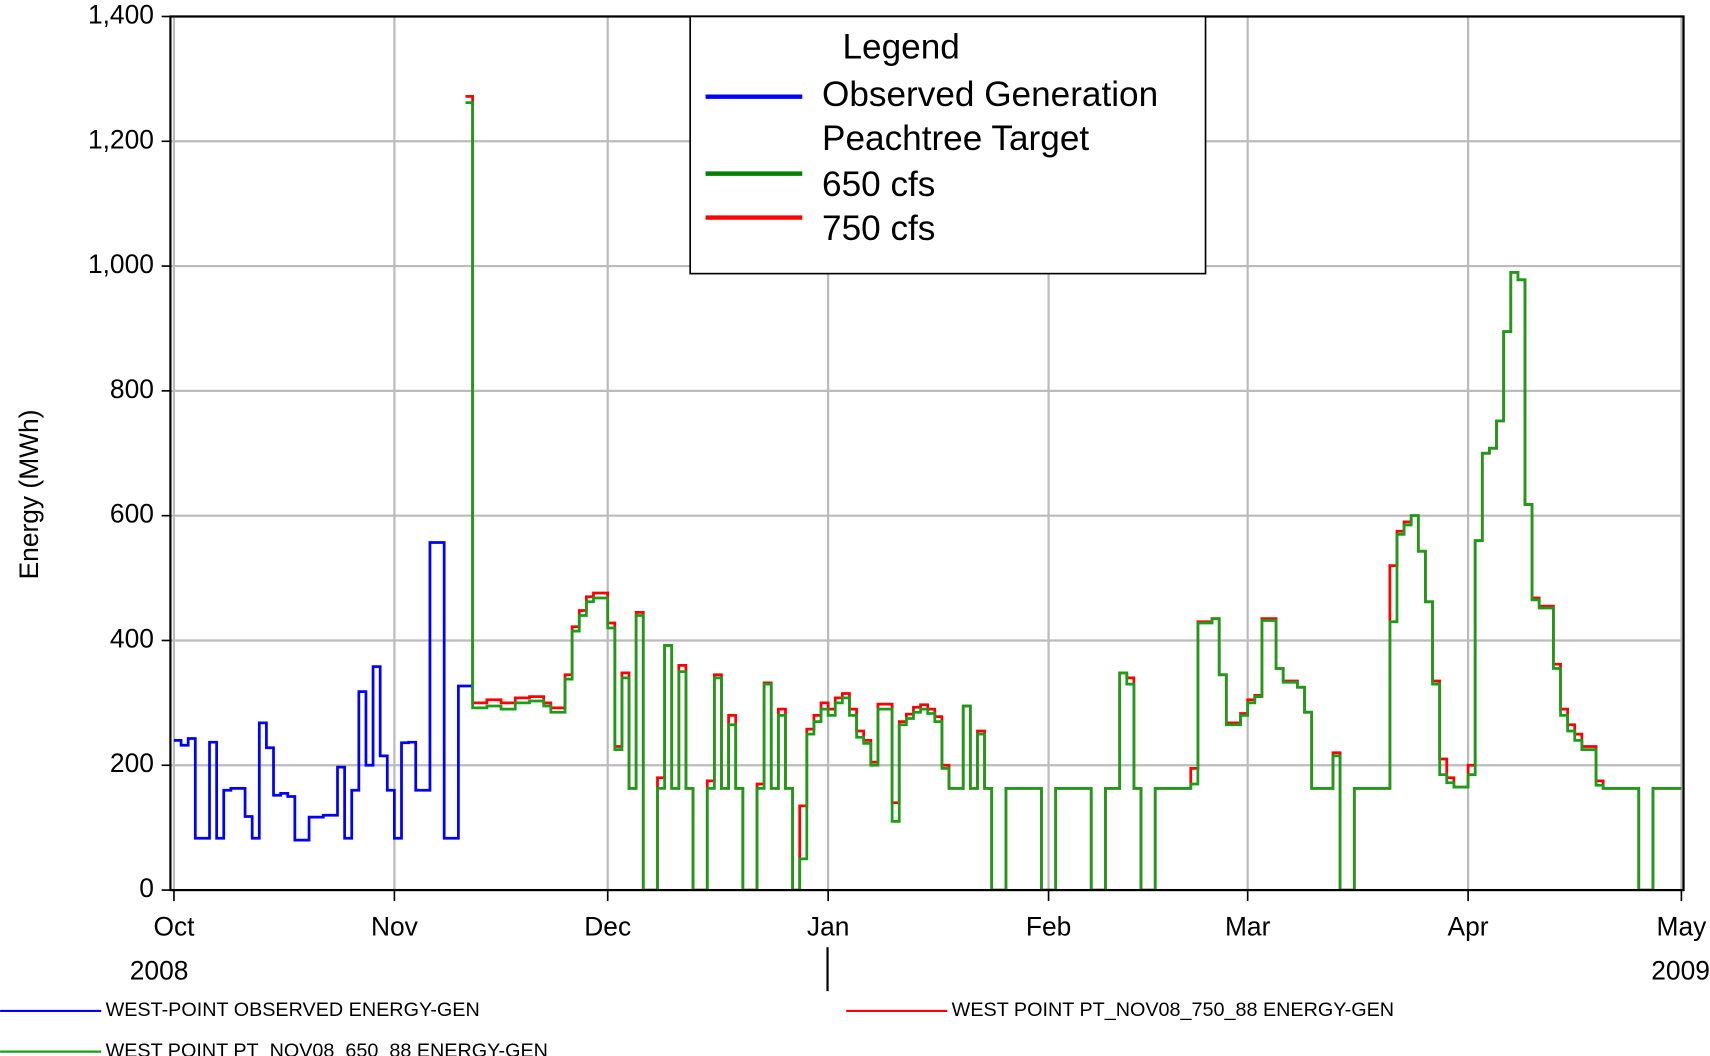 This screenshot has height=1056, width=1710. What do you see at coordinates (132, 638) in the screenshot?
I see `y-tick-label: 400` at bounding box center [132, 638].